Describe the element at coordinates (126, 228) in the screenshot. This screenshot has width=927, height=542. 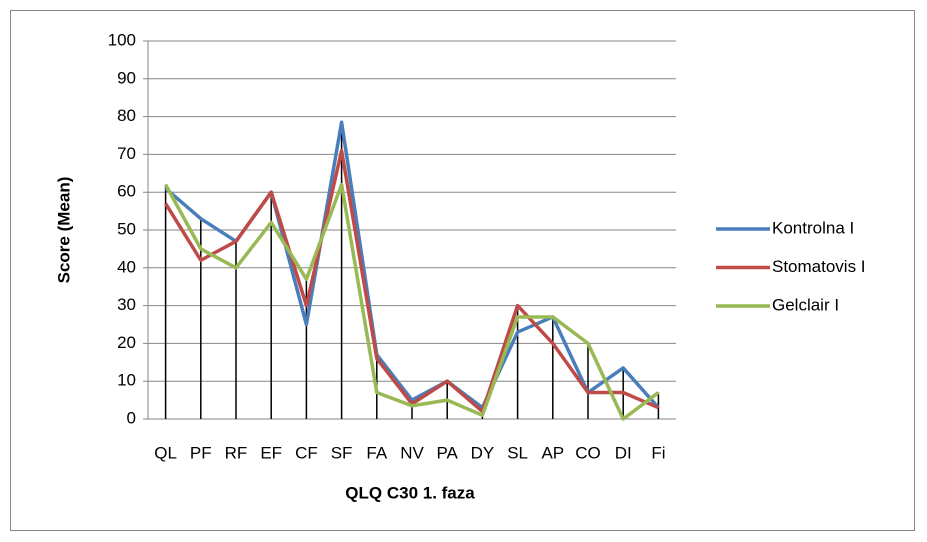
I see `y-tick-label: 50` at that location.